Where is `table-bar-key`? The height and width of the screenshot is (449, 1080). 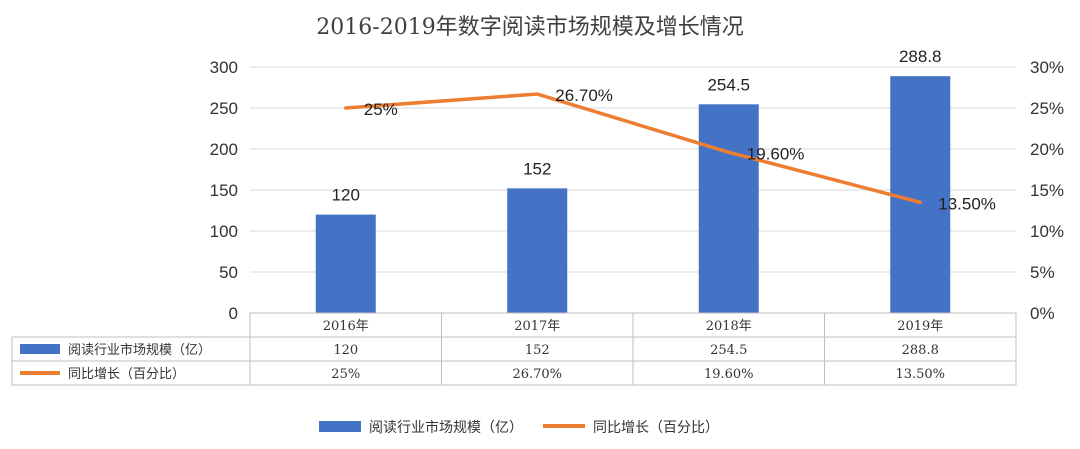 table-bar-key is located at coordinates (40, 349).